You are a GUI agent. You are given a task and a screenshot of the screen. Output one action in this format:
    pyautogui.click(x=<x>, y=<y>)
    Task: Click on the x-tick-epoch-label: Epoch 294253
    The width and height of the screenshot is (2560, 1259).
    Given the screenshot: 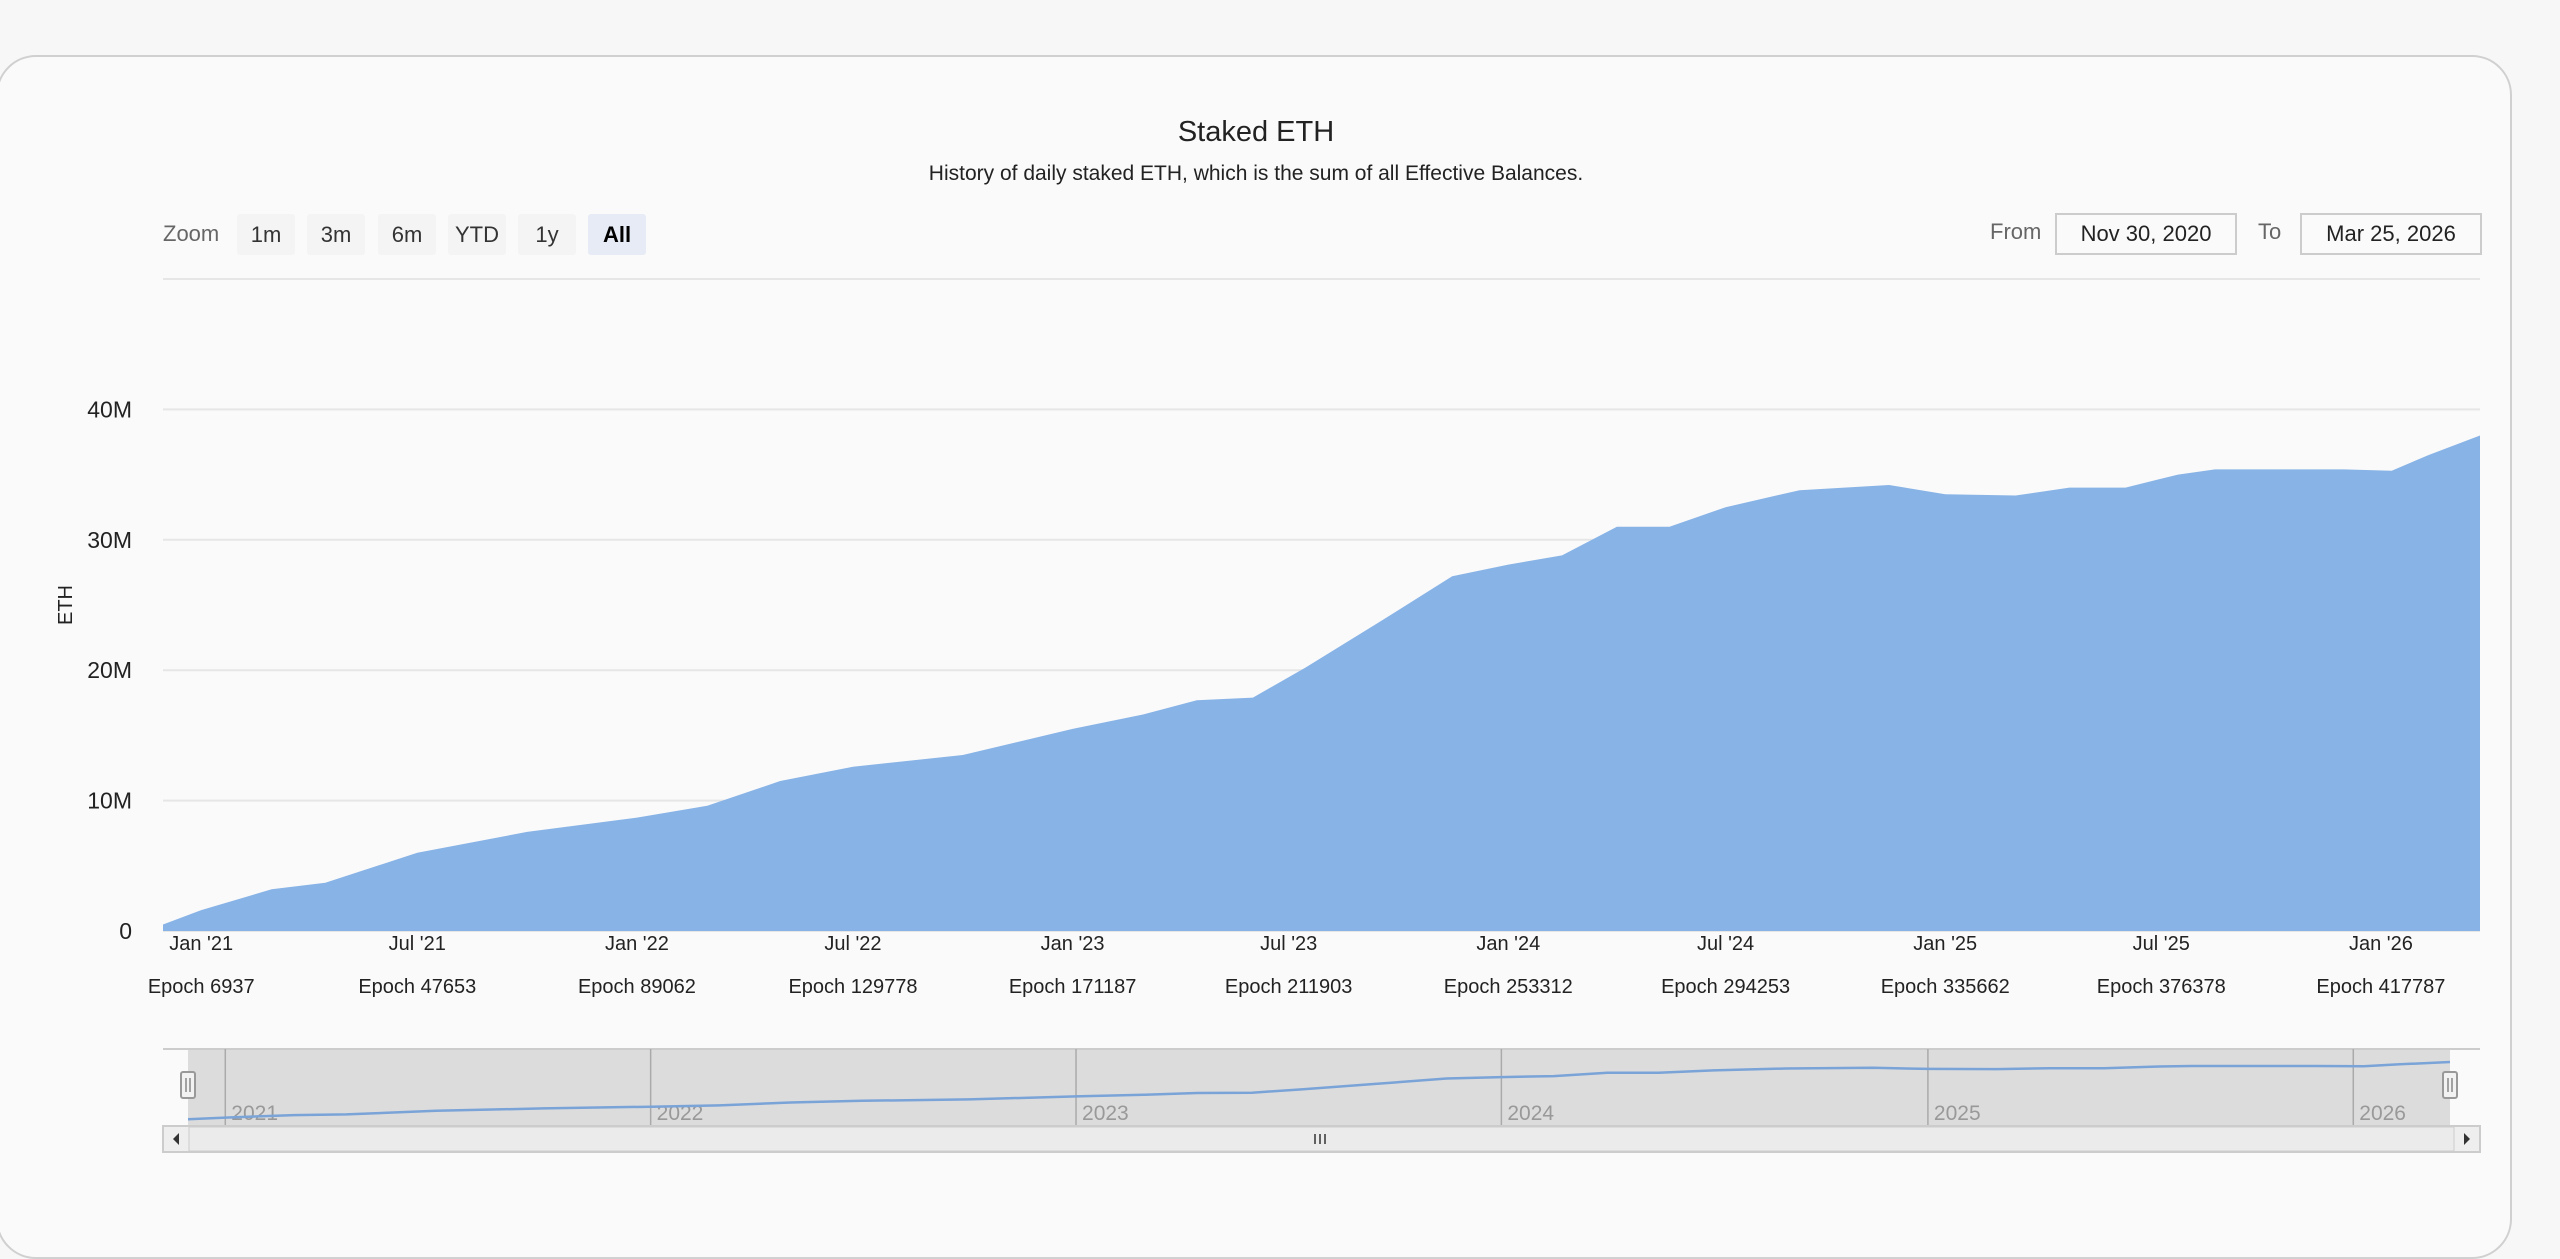 What is the action you would take?
    pyautogui.click(x=1725, y=987)
    